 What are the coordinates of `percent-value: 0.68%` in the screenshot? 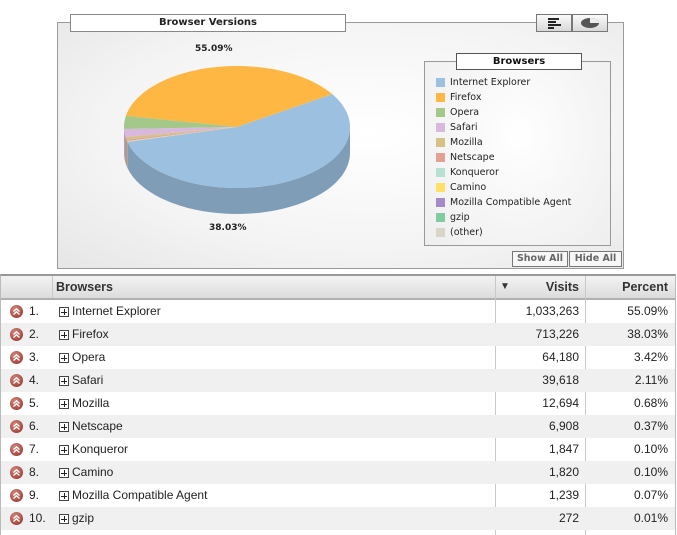 It's located at (627, 403).